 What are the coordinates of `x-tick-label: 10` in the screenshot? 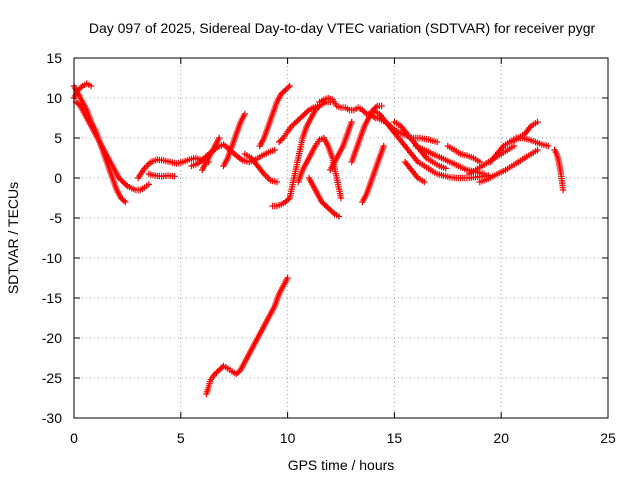 It's located at (288, 438).